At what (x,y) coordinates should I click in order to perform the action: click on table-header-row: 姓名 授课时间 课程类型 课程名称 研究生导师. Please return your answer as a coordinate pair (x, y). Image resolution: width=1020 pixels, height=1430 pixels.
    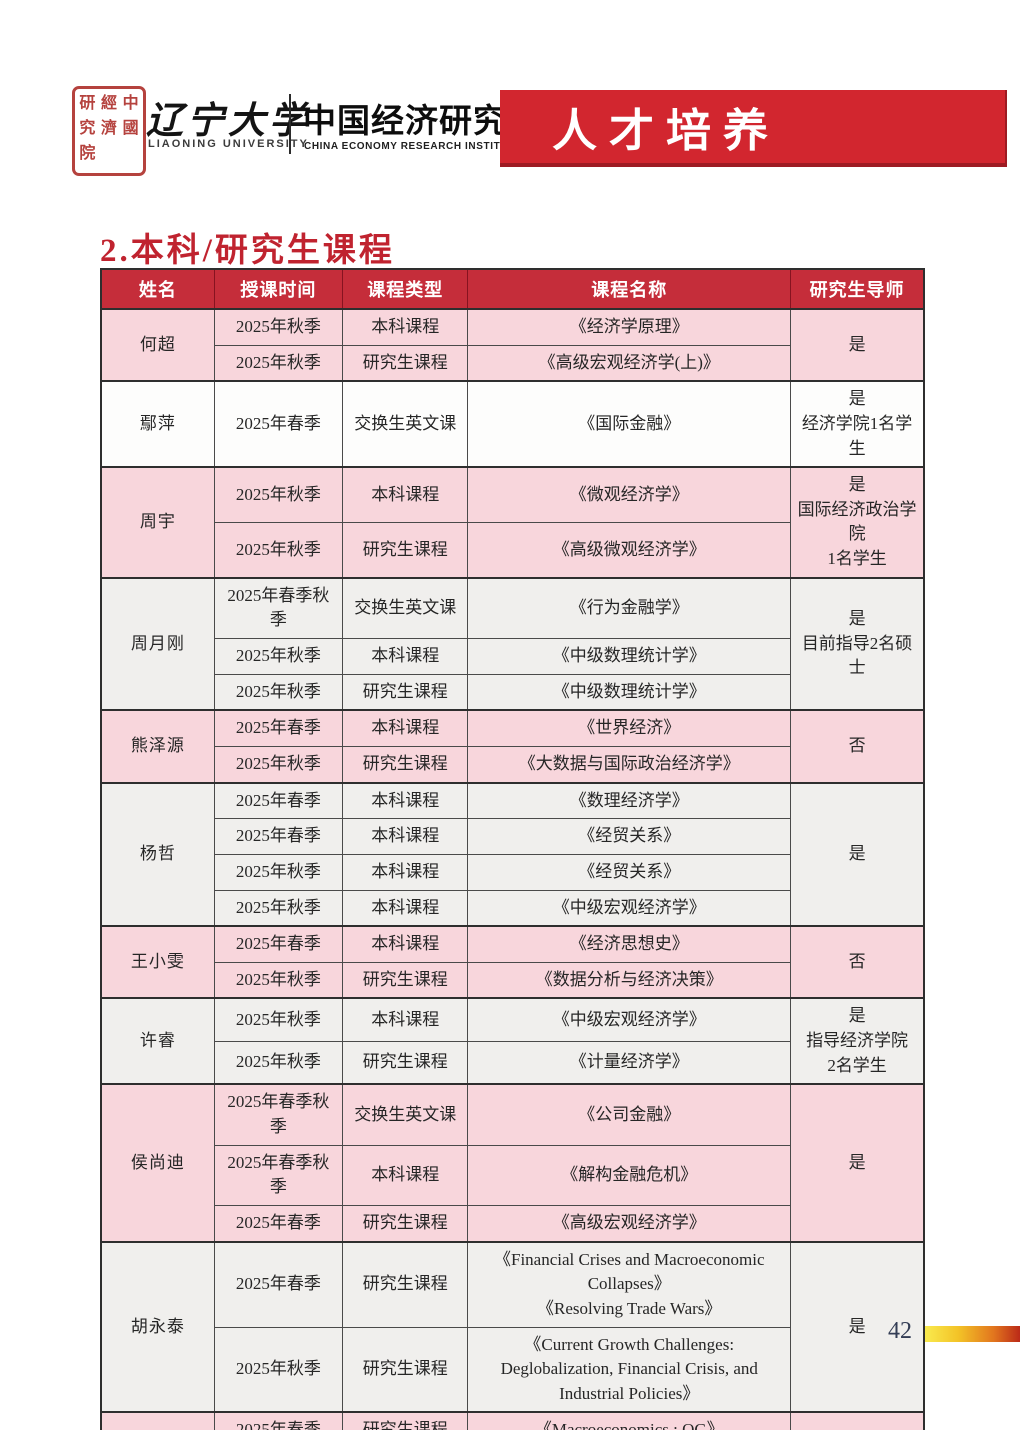
    Looking at the image, I should click on (512, 289).